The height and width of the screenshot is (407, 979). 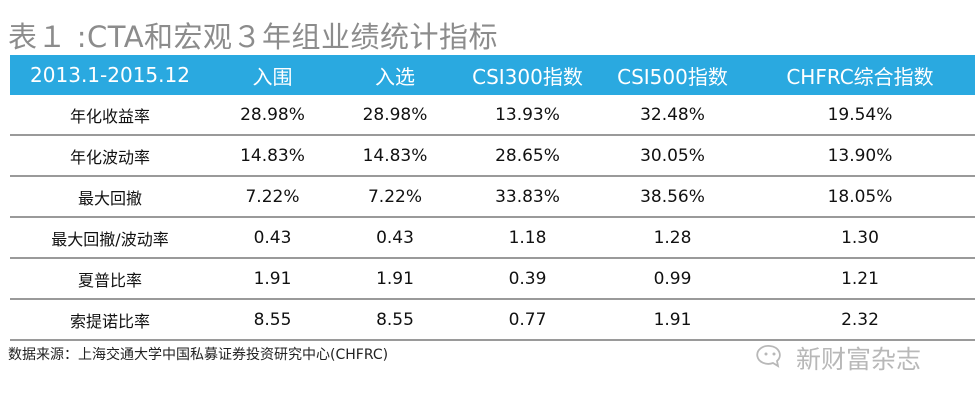 I want to click on row-label: 年化收益率, so click(x=110, y=115).